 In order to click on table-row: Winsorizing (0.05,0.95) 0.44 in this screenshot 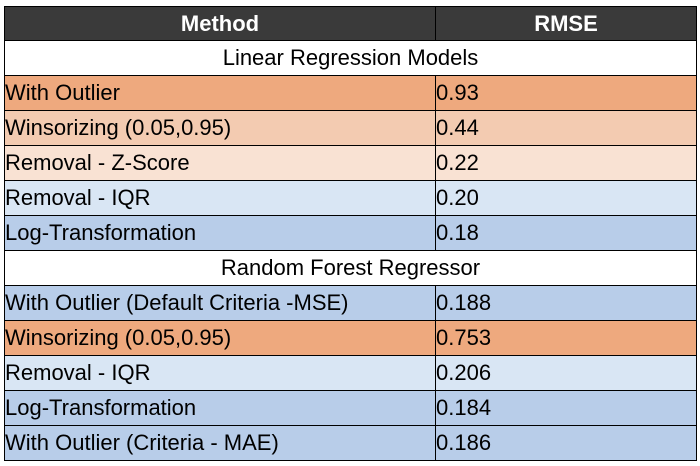, I will do `click(350, 128)`.